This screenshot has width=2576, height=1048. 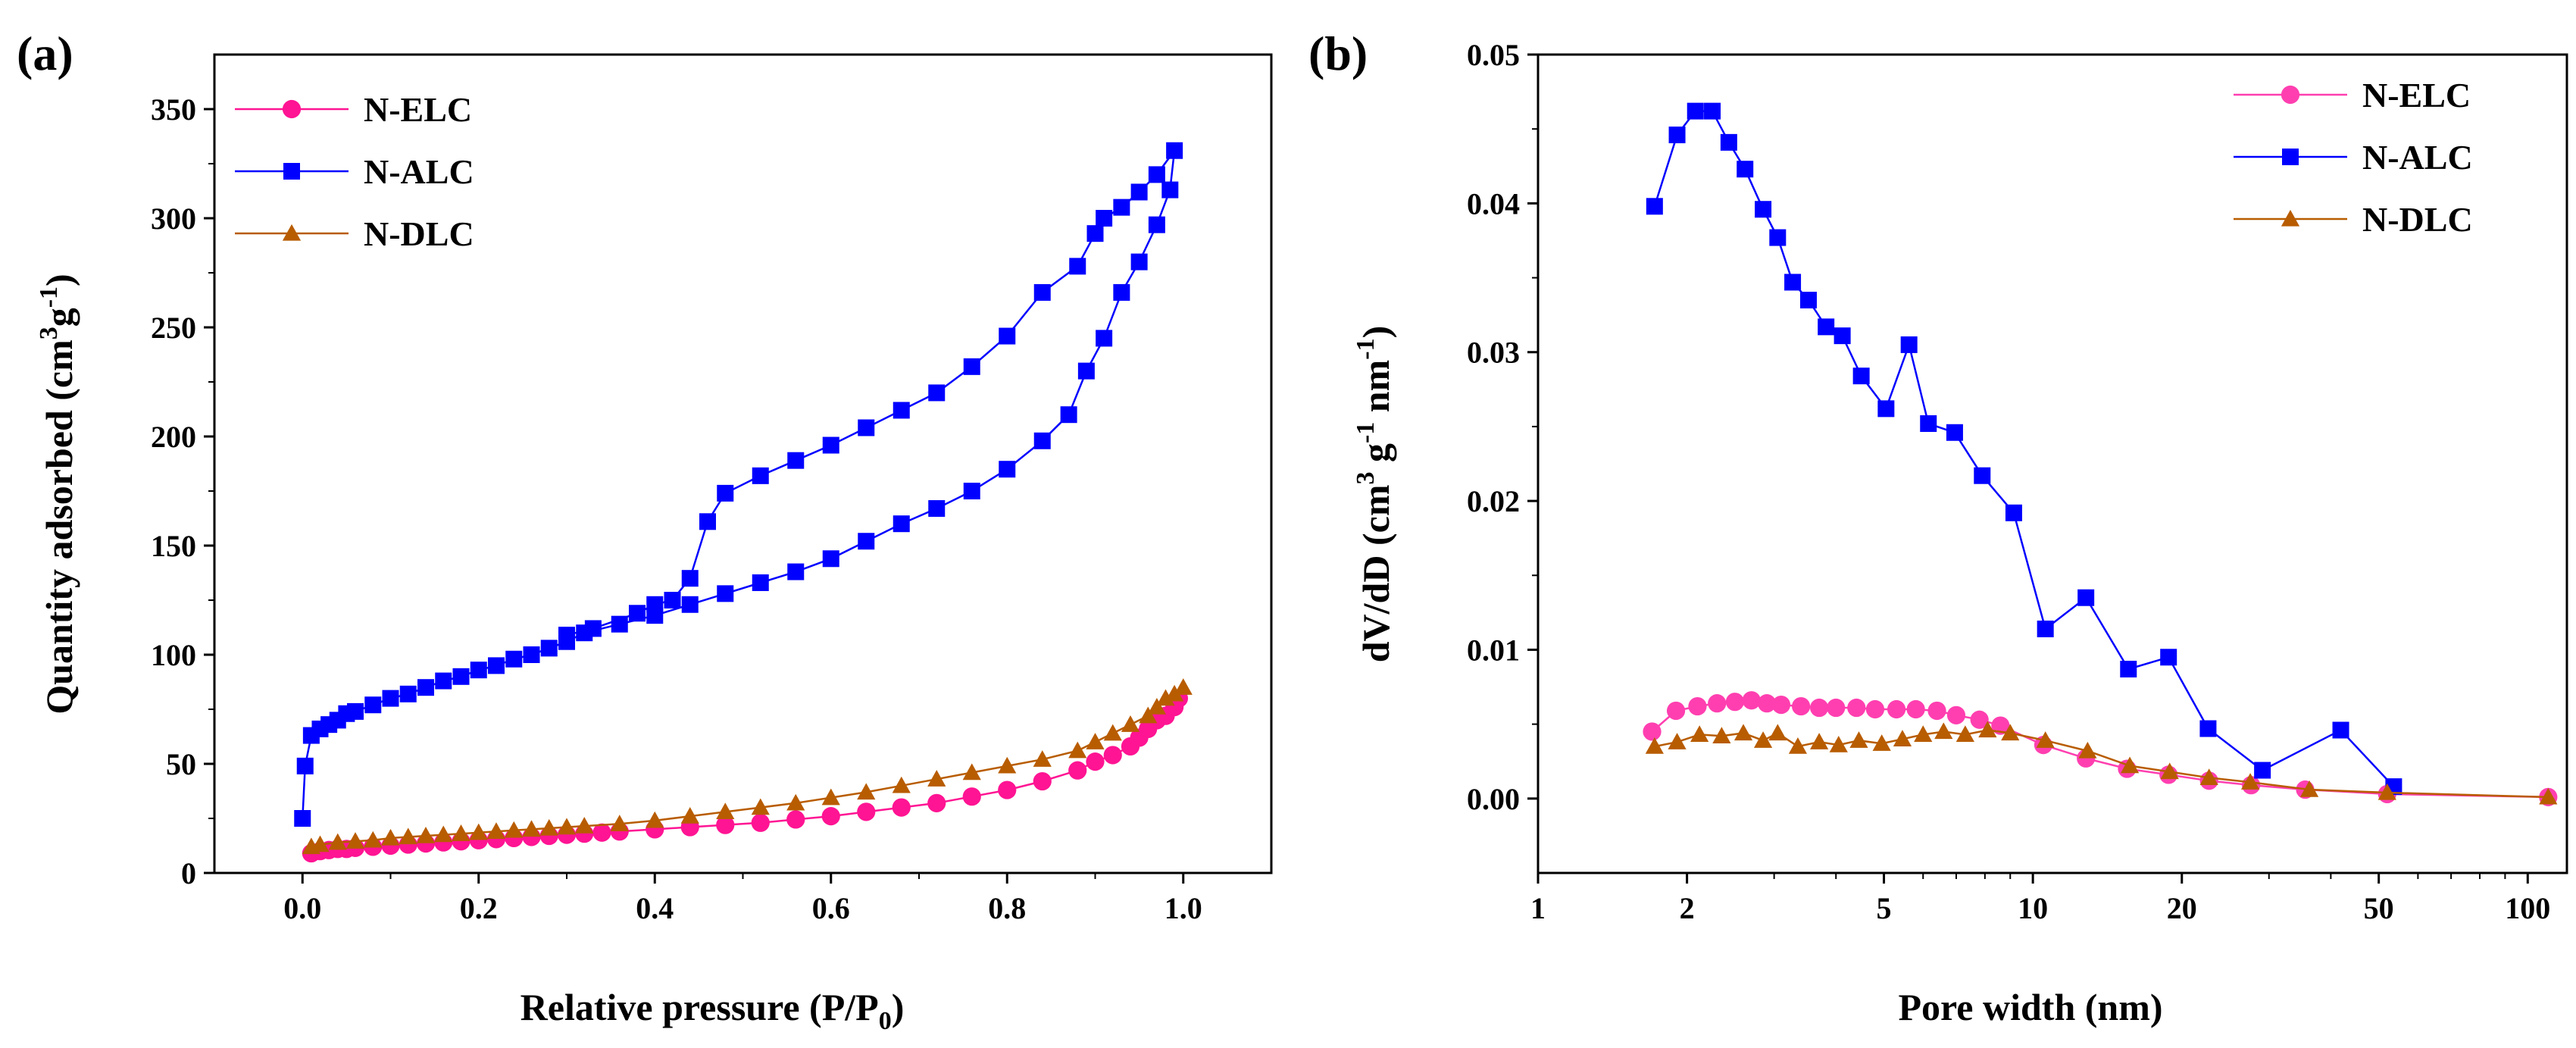 I want to click on a-x-tick-label: 1.0, so click(x=1183, y=908).